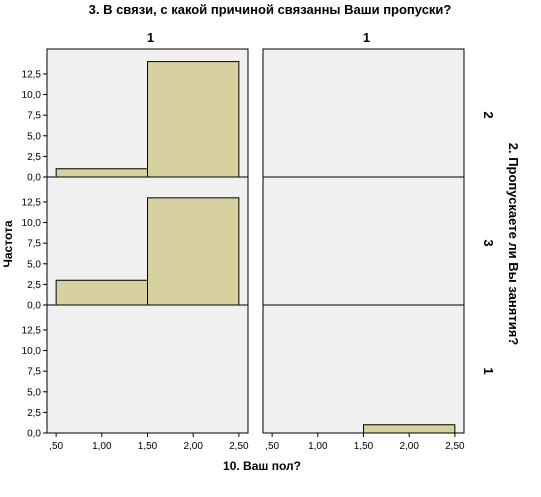 Image resolution: width=541 pixels, height=497 pixels. What do you see at coordinates (8, 243) in the screenshot?
I see `y-axis-label: Частота` at bounding box center [8, 243].